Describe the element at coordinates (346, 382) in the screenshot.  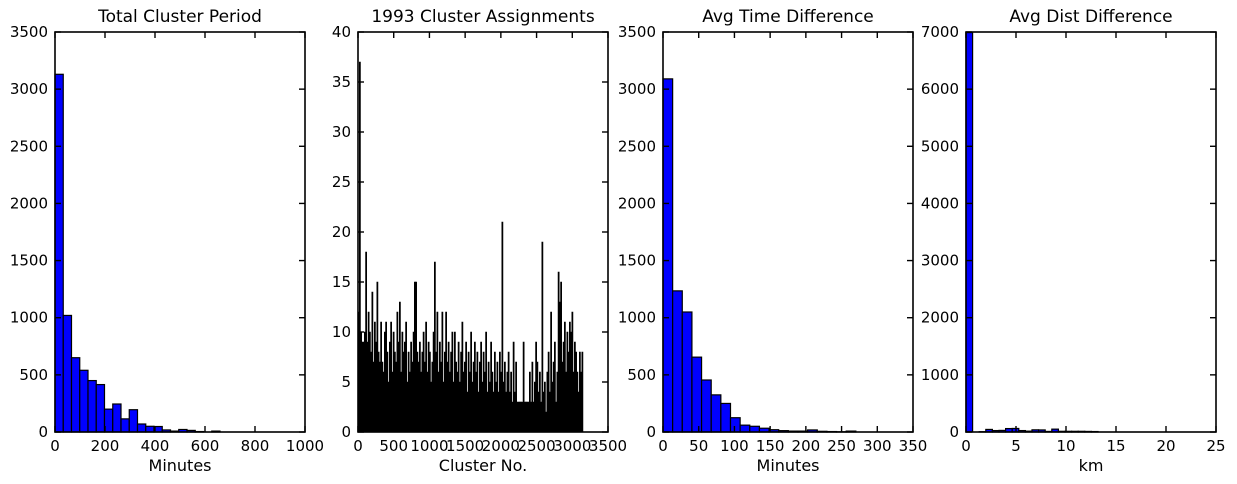
I see `y-tick-label: 5` at that location.